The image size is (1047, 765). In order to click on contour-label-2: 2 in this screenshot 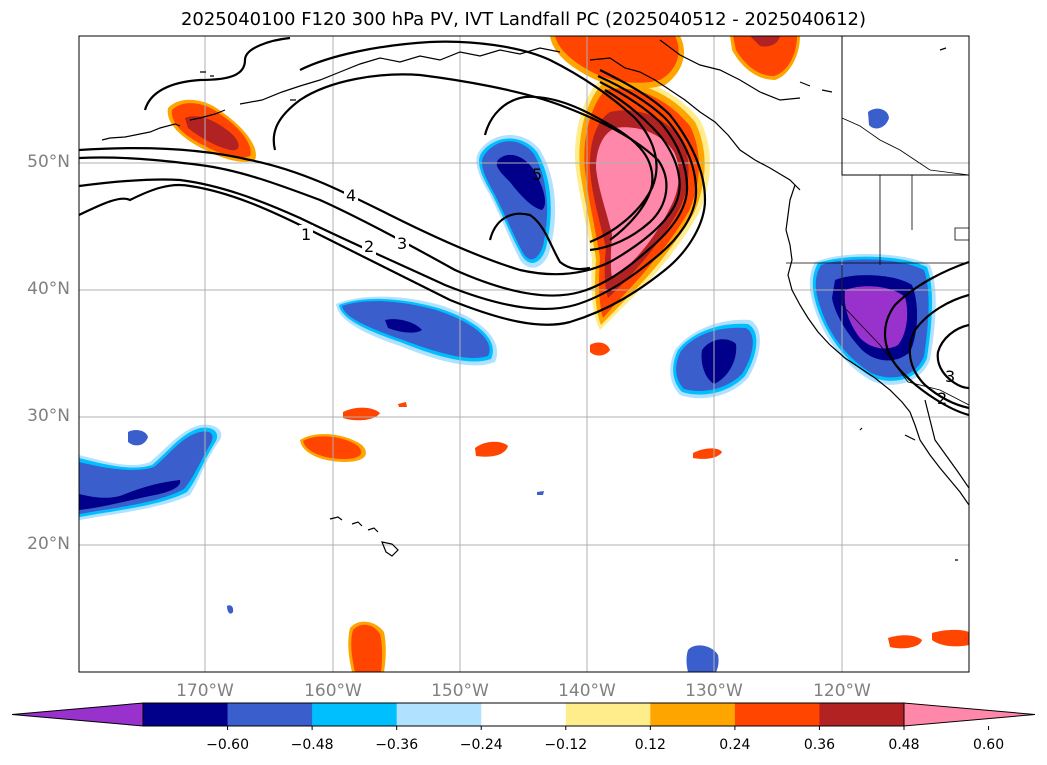, I will do `click(369, 246)`.